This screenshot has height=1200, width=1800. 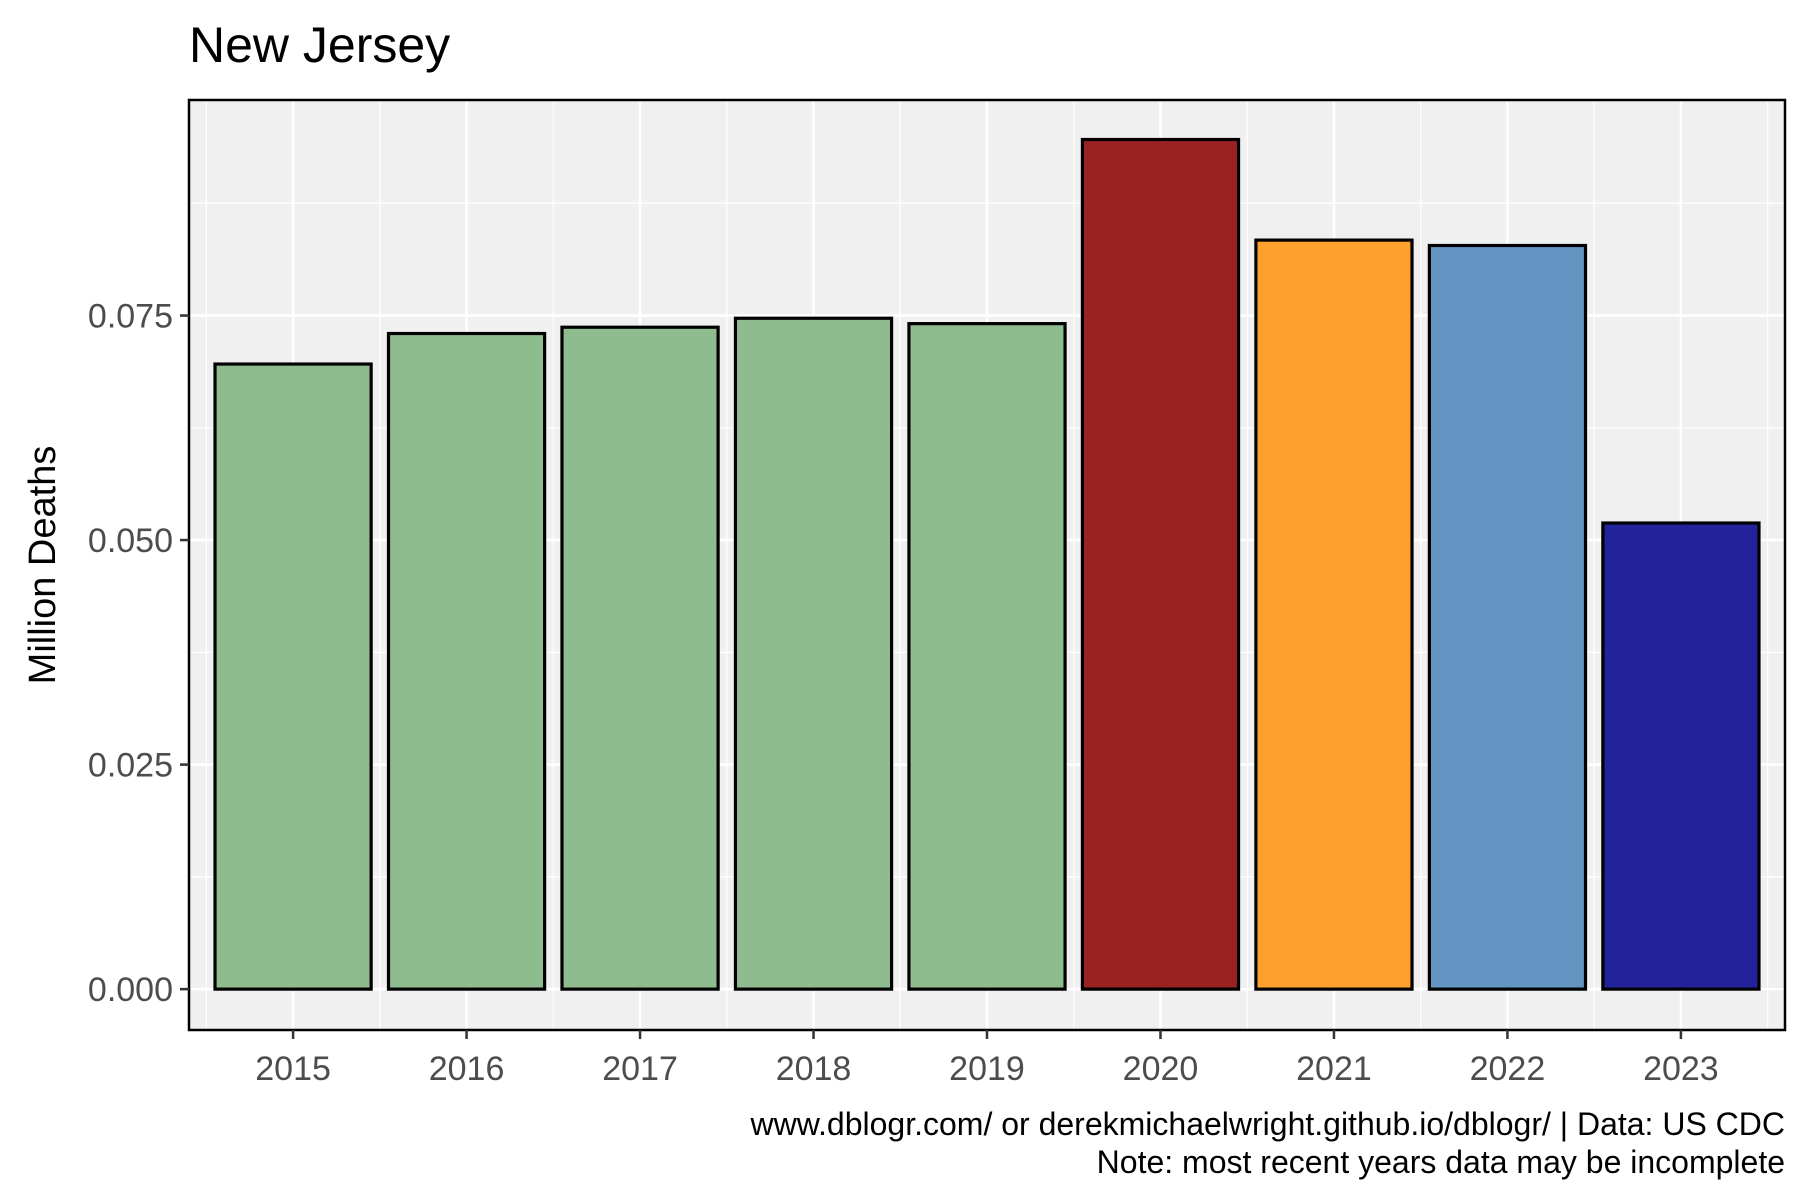 I want to click on x-axis: 2015 2016 2017 2018 2019 2020 2021 2022 2023, so click(x=987, y=1059).